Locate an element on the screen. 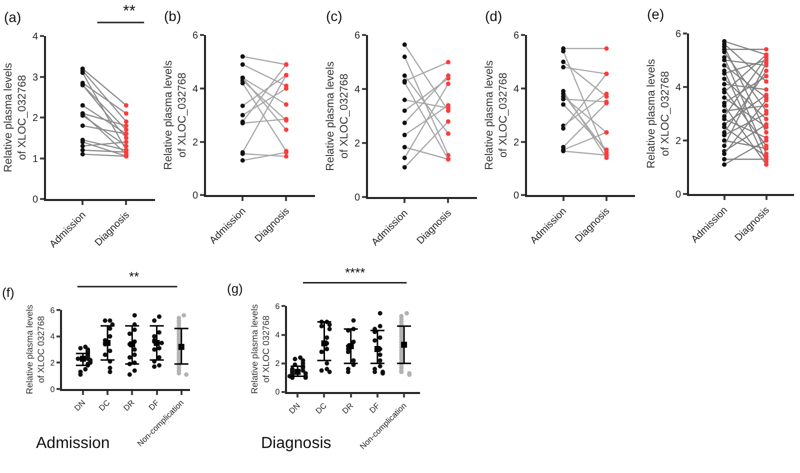 This screenshot has height=473, width=800. chart-title: (f) is located at coordinates (8, 292).